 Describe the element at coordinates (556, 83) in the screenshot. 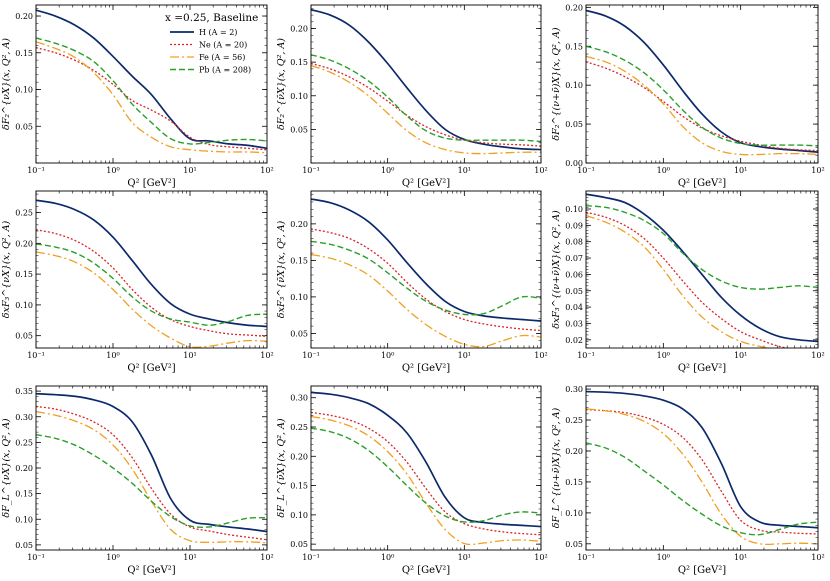

I see `y-axis-label: δF₂^{(ν+ν̄)X}(x, Q², A)` at that location.